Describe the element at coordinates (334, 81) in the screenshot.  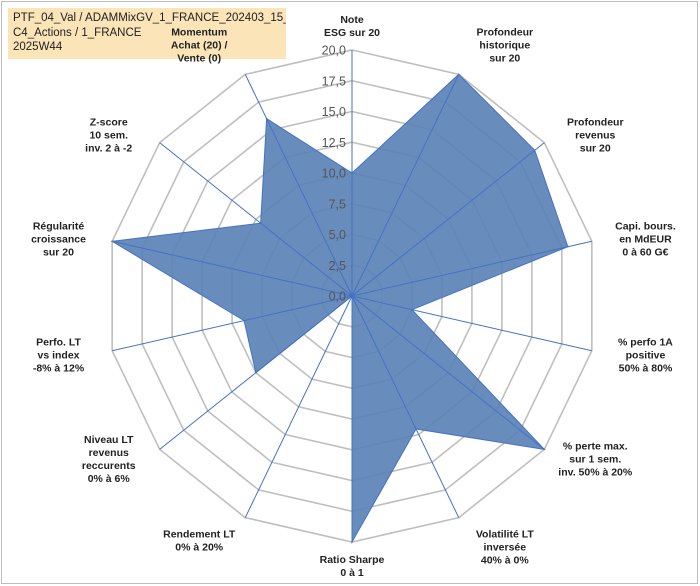
I see `tick-label: 17,5` at that location.